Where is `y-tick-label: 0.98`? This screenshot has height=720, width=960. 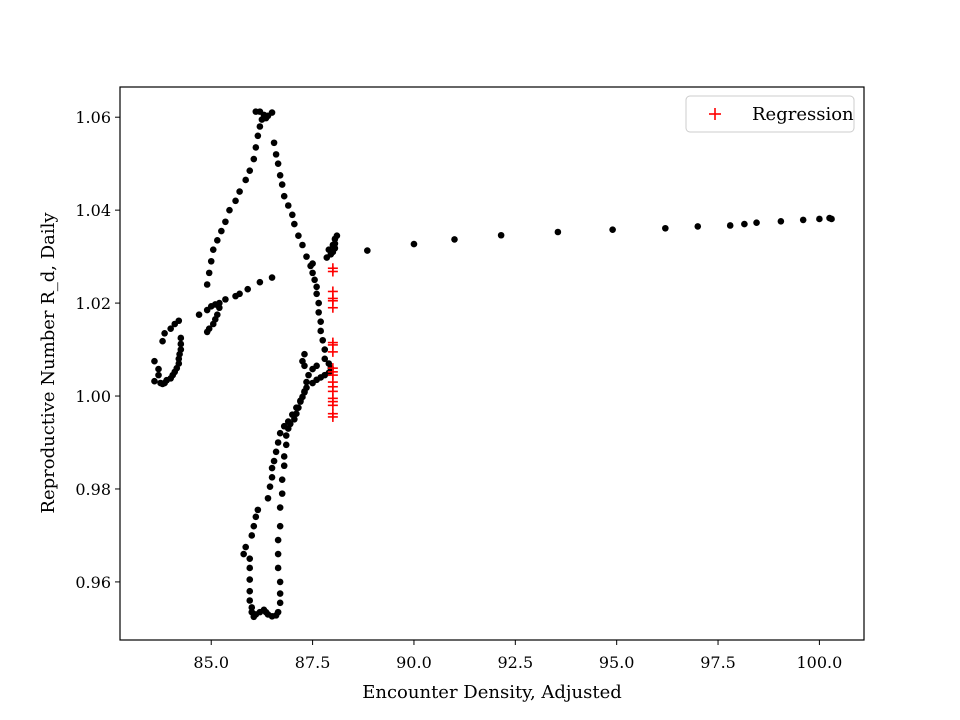 y-tick-label: 0.98 is located at coordinates (93, 489).